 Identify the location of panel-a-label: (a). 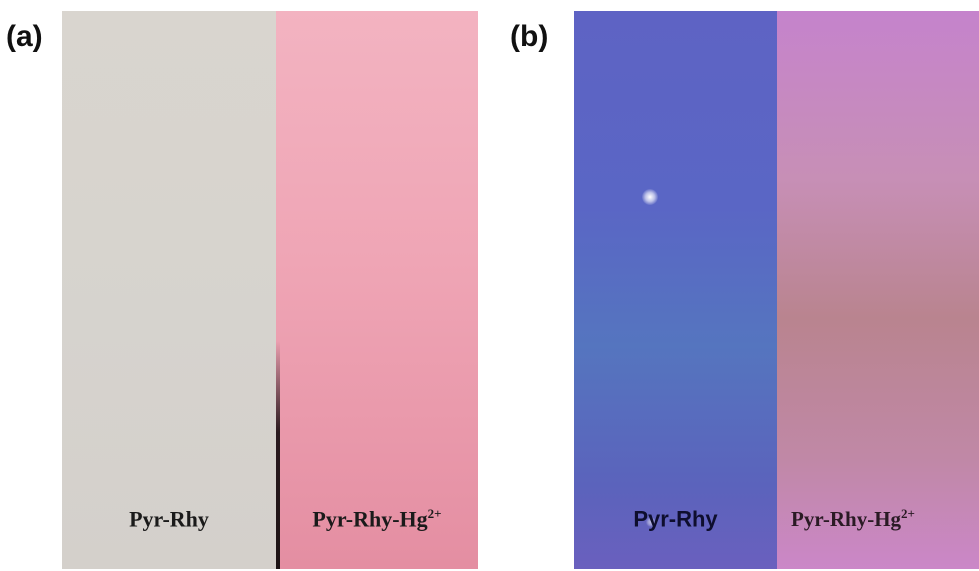
(24, 36).